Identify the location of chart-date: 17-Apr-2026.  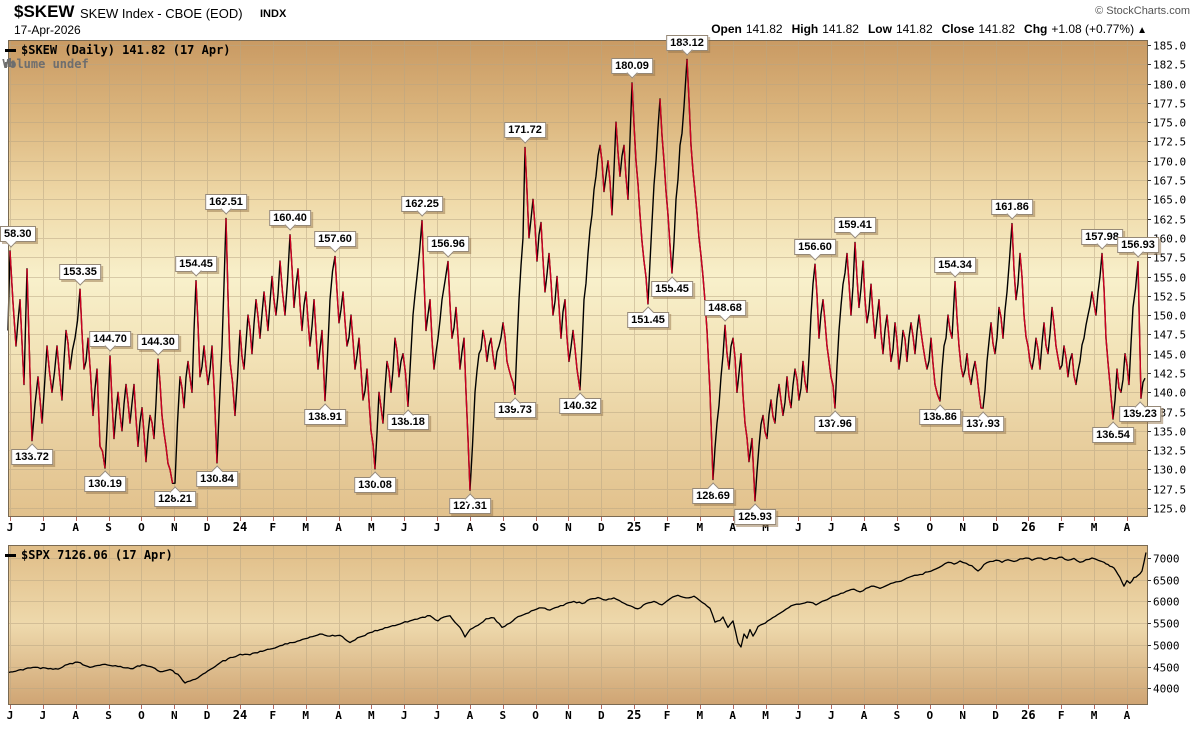
(47, 30).